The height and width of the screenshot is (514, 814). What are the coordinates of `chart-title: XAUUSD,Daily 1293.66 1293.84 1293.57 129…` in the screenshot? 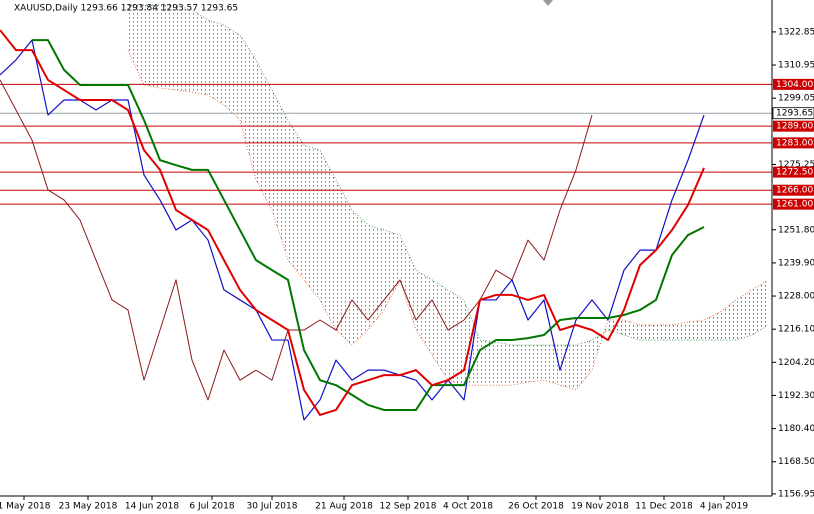 It's located at (126, 9).